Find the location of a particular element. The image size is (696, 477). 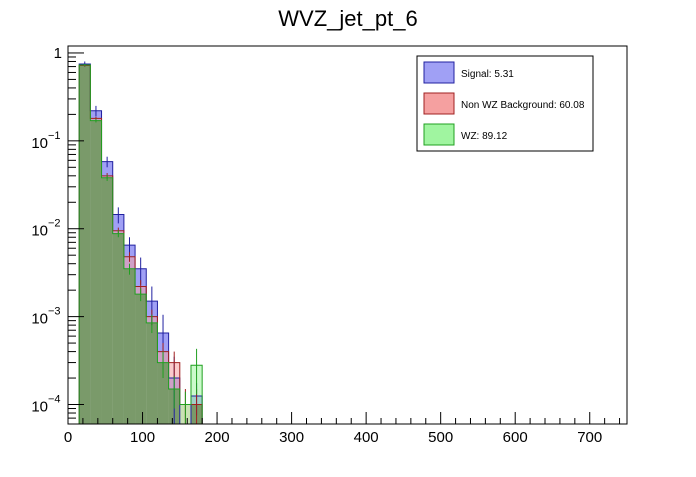

x-tick-label: 200 is located at coordinates (217, 437).